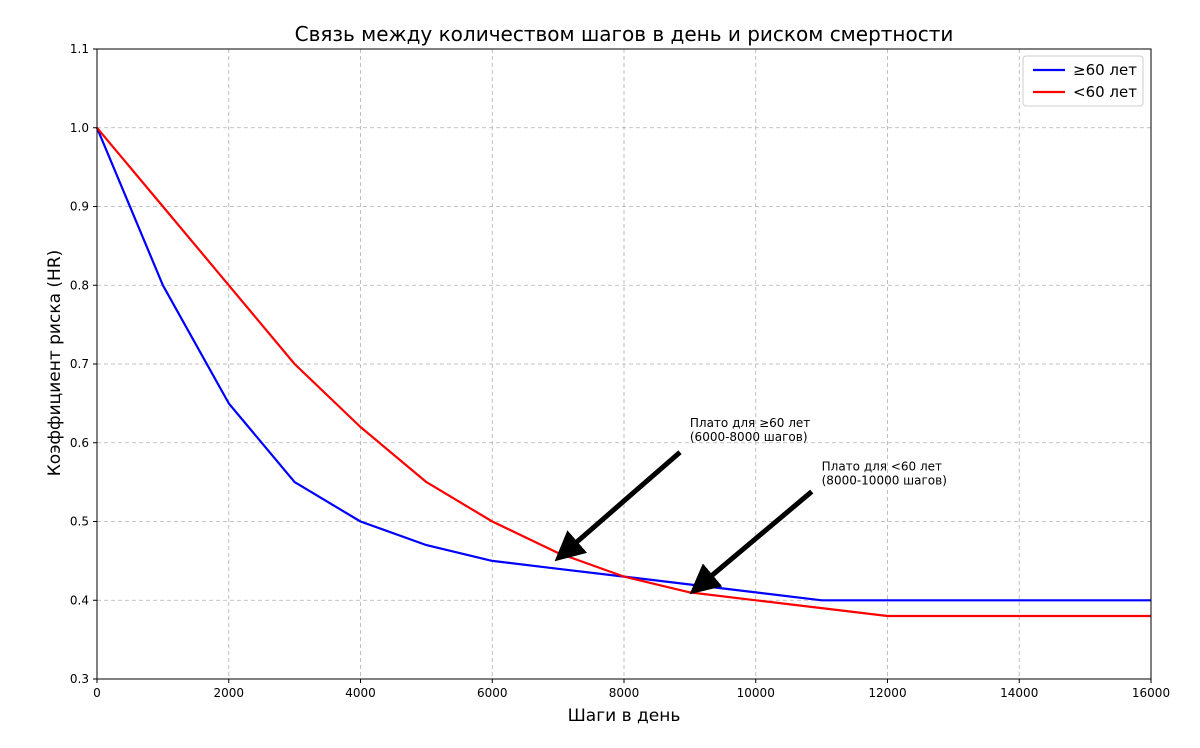 This screenshot has height=748, width=1200. I want to click on y-tick-label: 0.4, so click(79, 600).